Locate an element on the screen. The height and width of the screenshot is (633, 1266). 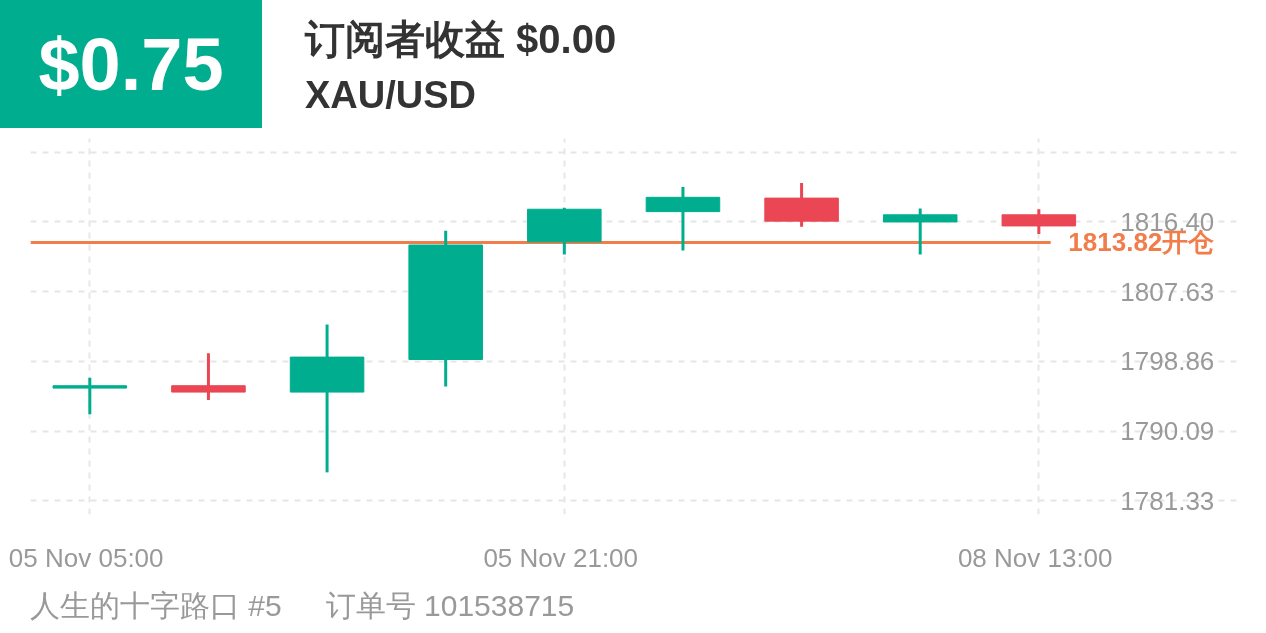
chart-subtitle: XAU/USD is located at coordinates (391, 95).